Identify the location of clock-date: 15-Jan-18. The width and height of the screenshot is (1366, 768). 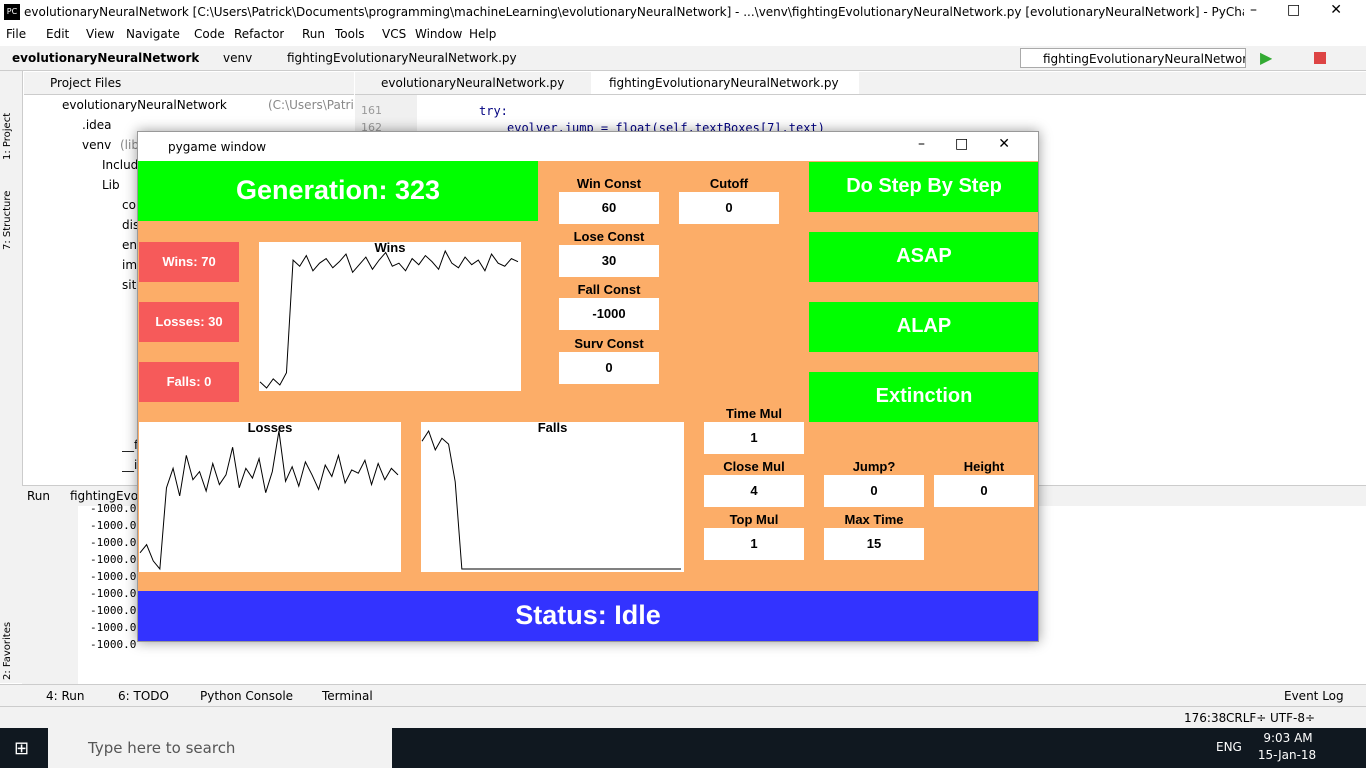
(1287, 755).